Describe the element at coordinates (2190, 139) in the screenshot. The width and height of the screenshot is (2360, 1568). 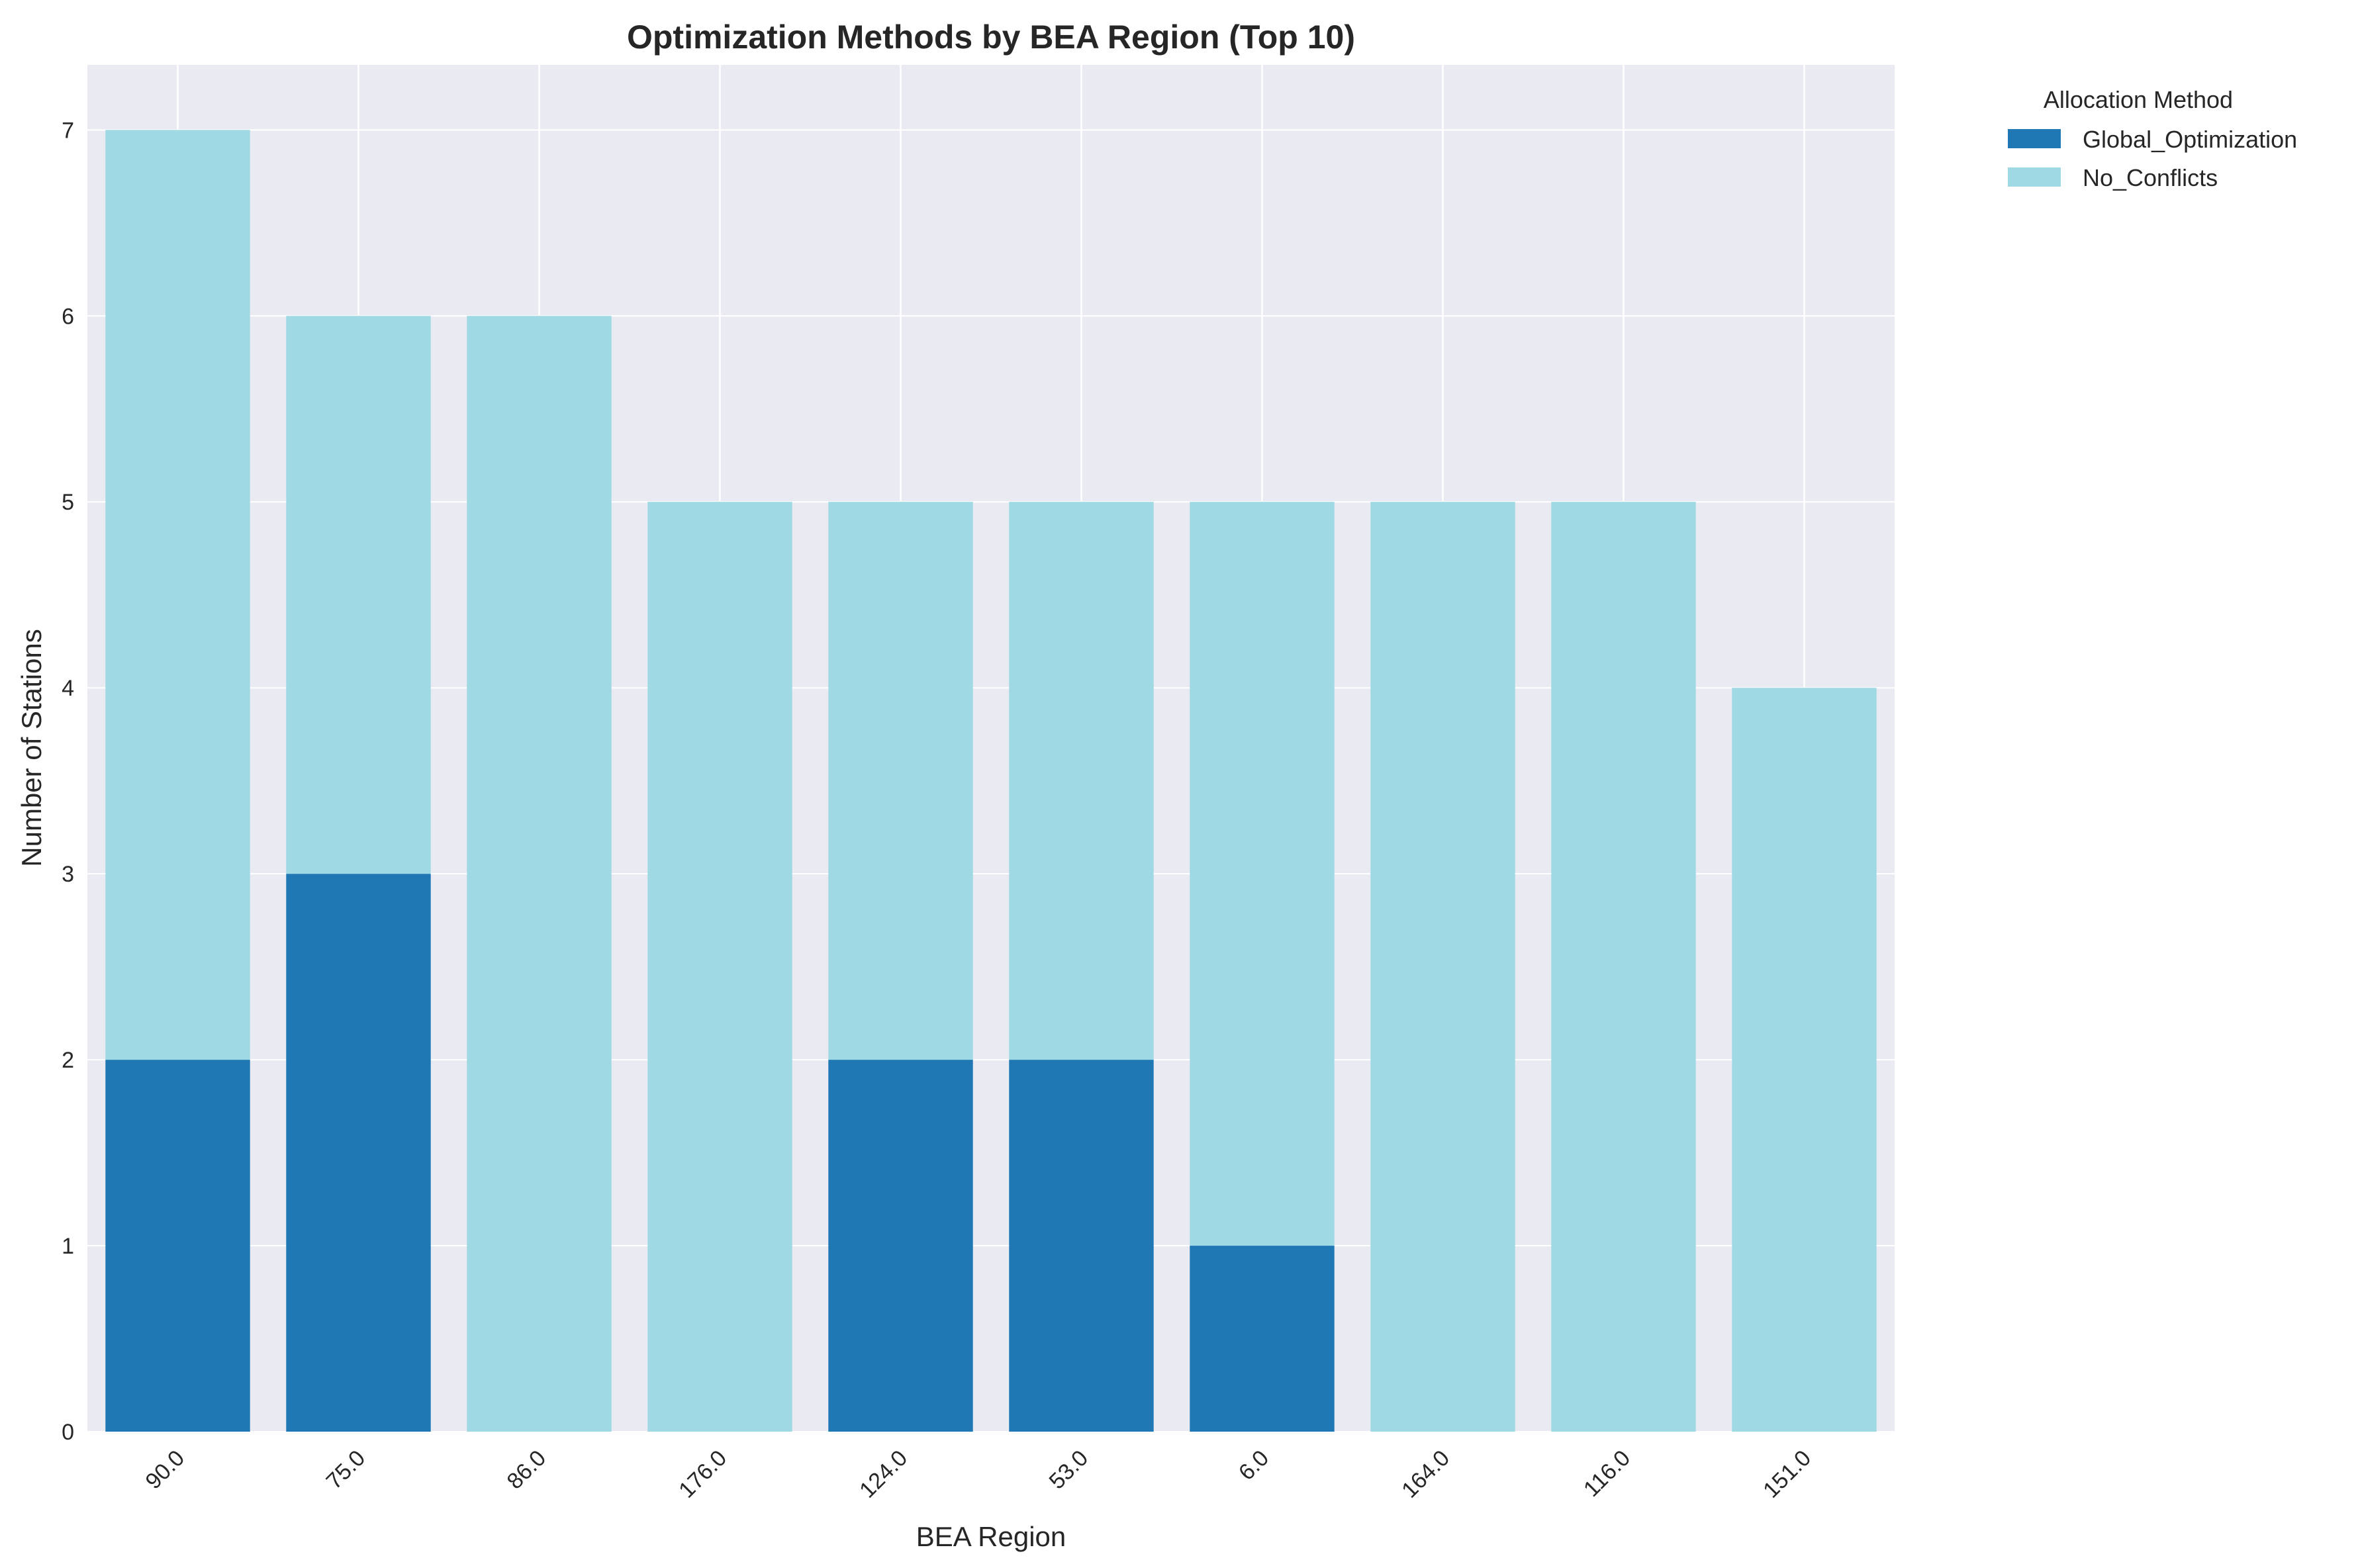
I see `legend-label: Global_Optimization` at that location.